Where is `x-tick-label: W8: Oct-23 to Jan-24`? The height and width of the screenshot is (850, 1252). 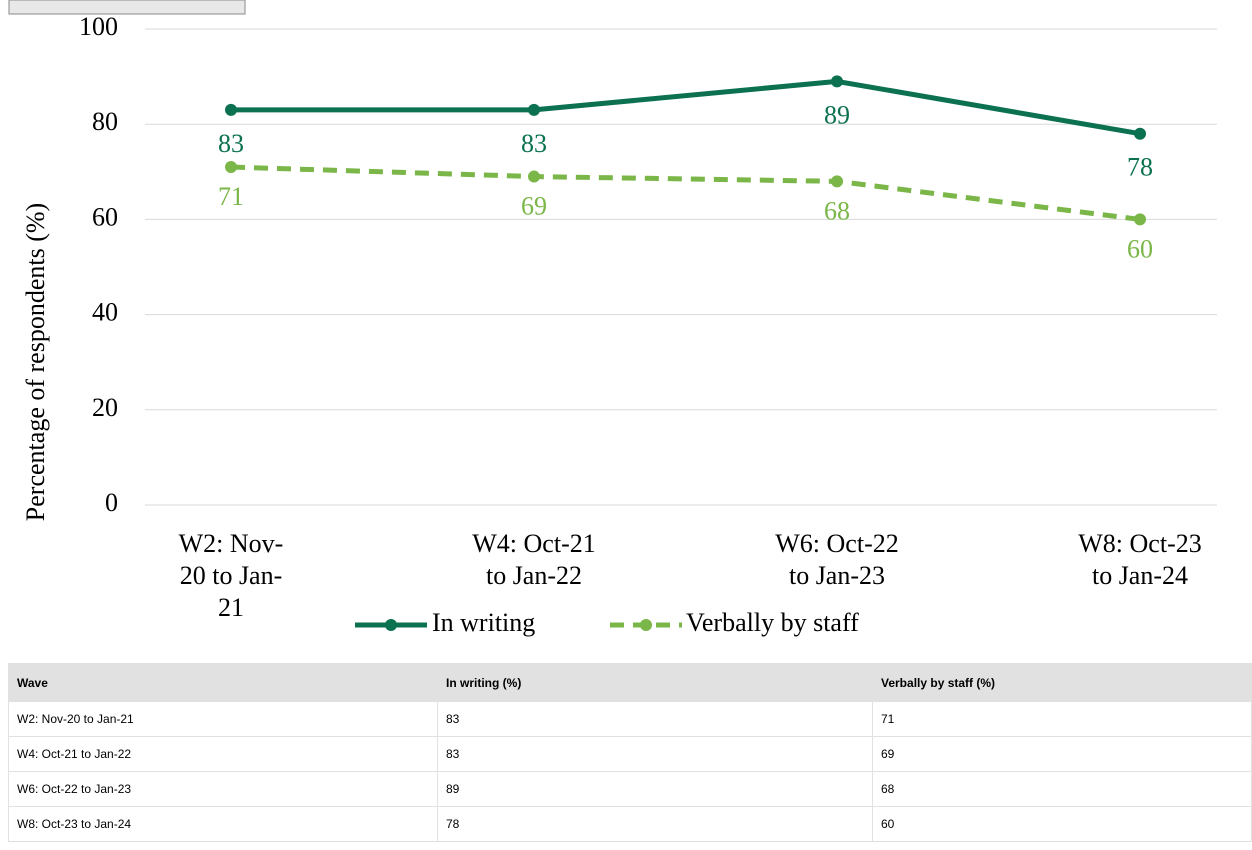
x-tick-label: W8: Oct-23 to Jan-24 is located at coordinates (1140, 559).